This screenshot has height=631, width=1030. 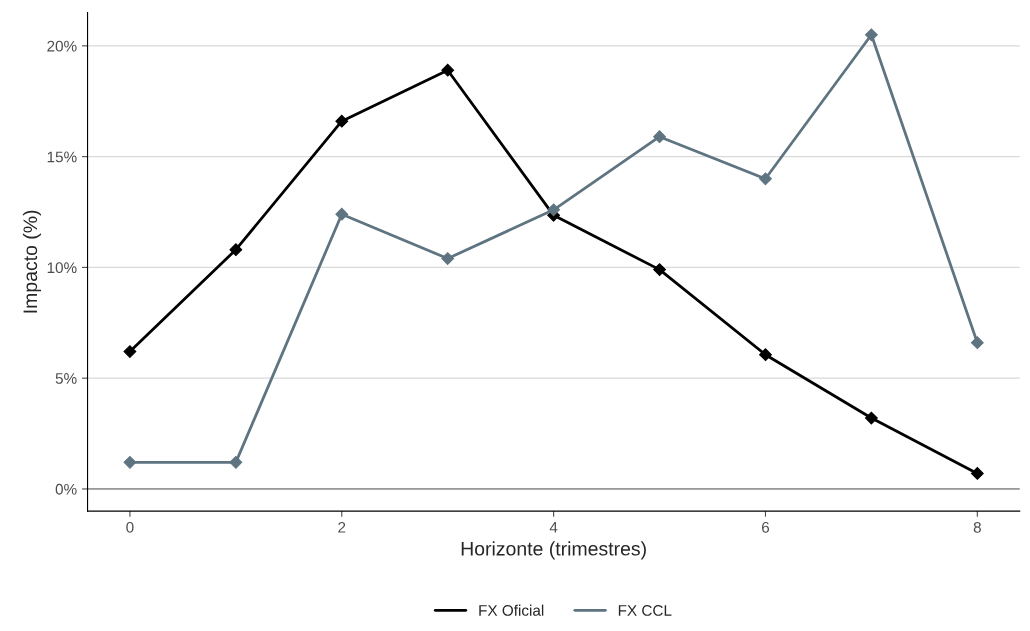 What do you see at coordinates (553, 550) in the screenshot?
I see `x-axis-title: Horizonte (trimestres)` at bounding box center [553, 550].